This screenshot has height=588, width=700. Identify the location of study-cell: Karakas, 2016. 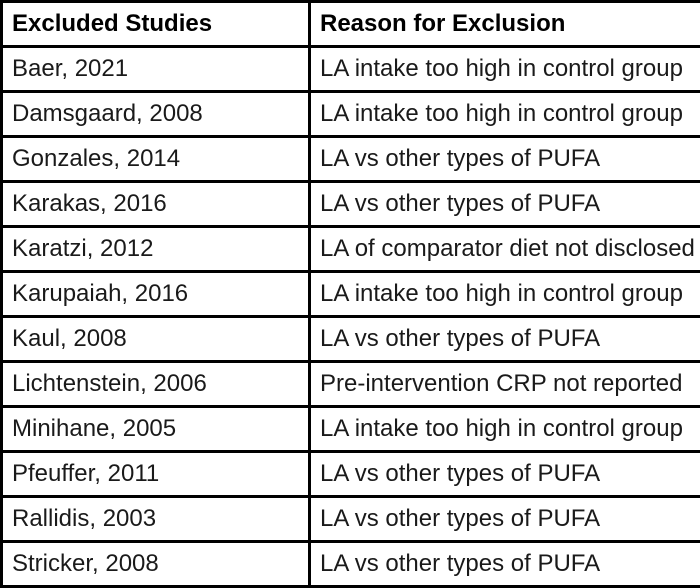
(156, 204).